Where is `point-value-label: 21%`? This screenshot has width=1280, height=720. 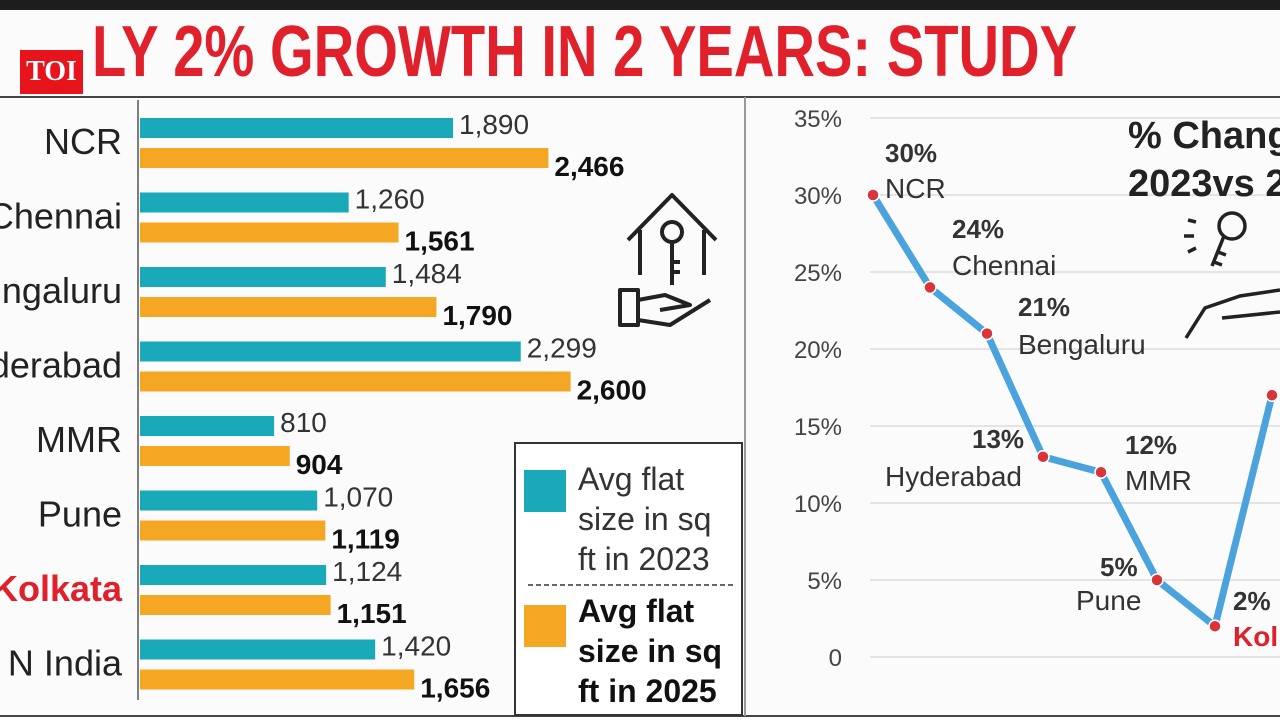
point-value-label: 21% is located at coordinates (1044, 307).